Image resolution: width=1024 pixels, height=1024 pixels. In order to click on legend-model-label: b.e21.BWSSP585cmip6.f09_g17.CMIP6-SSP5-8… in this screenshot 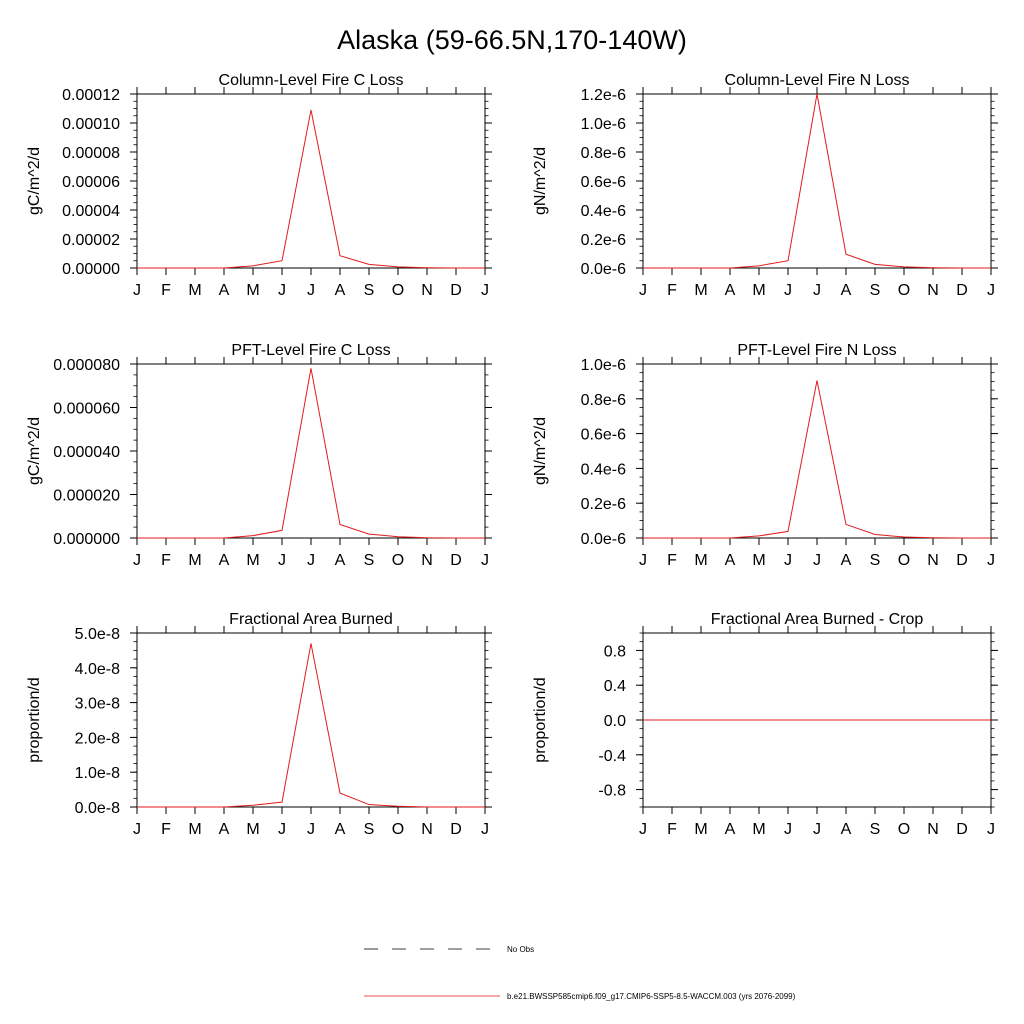, I will do `click(651, 996)`.